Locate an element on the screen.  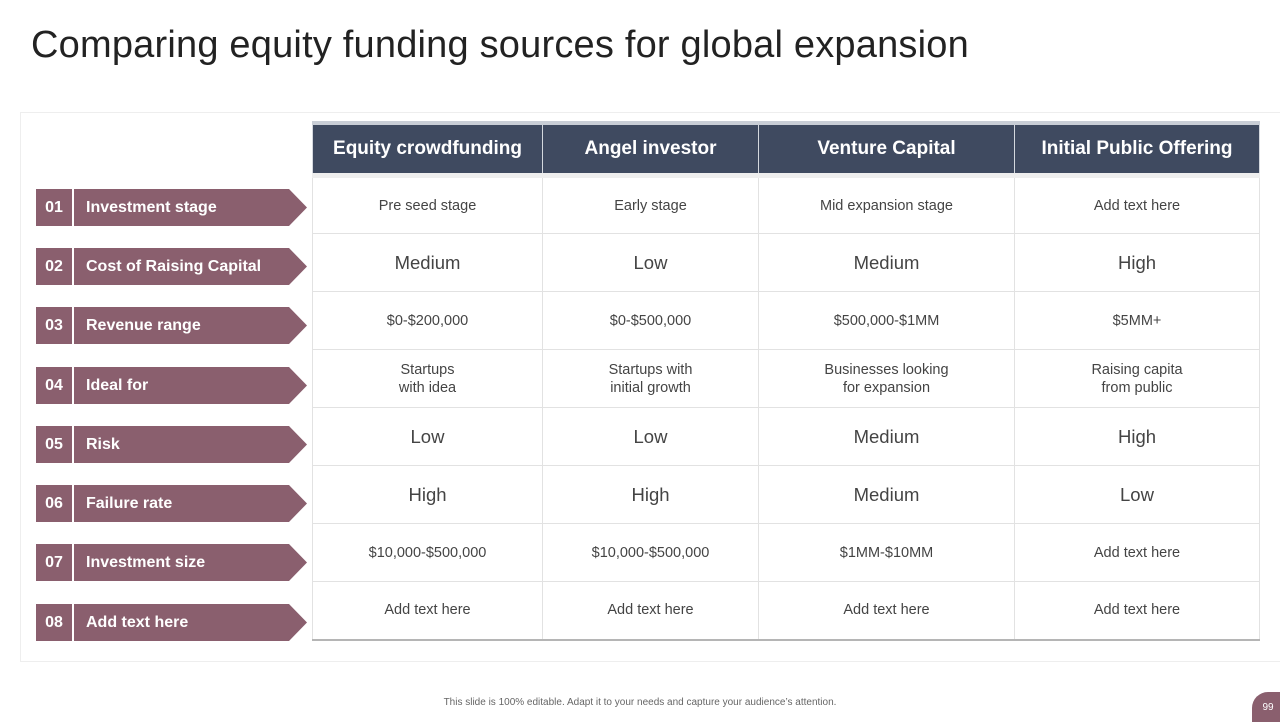
cell-line: for expansion is located at coordinates (886, 387).